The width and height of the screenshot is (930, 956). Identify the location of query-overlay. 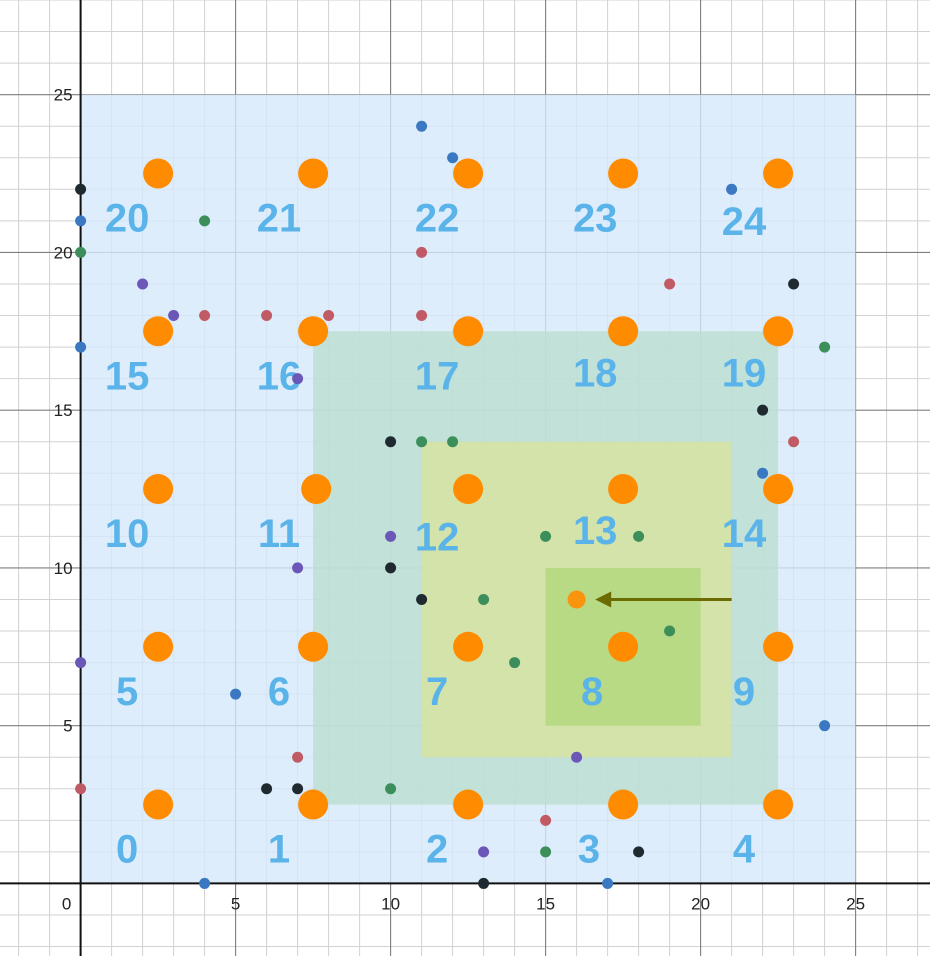
(649, 599).